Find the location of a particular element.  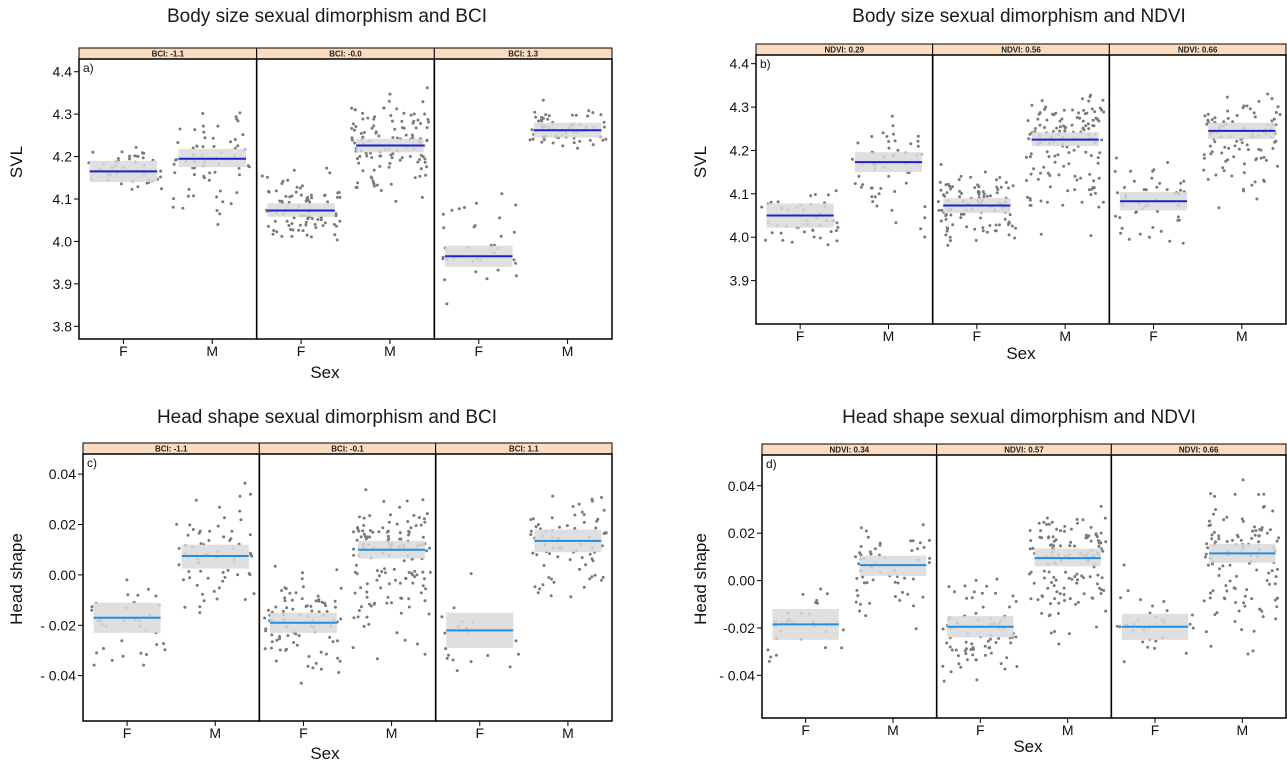

panel-tag: c) is located at coordinates (92, 463).